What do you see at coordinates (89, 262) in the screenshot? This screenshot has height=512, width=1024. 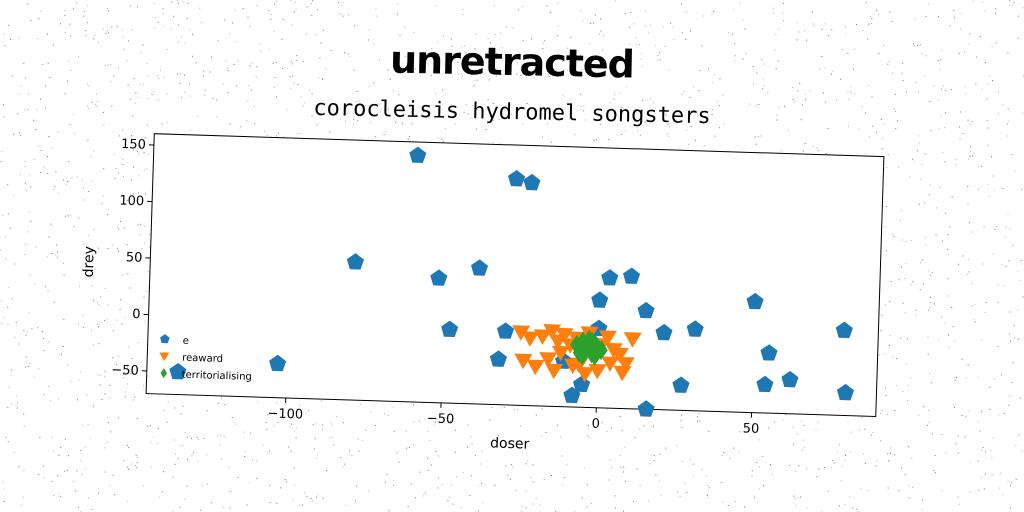 I see `y-axis-label: drey` at bounding box center [89, 262].